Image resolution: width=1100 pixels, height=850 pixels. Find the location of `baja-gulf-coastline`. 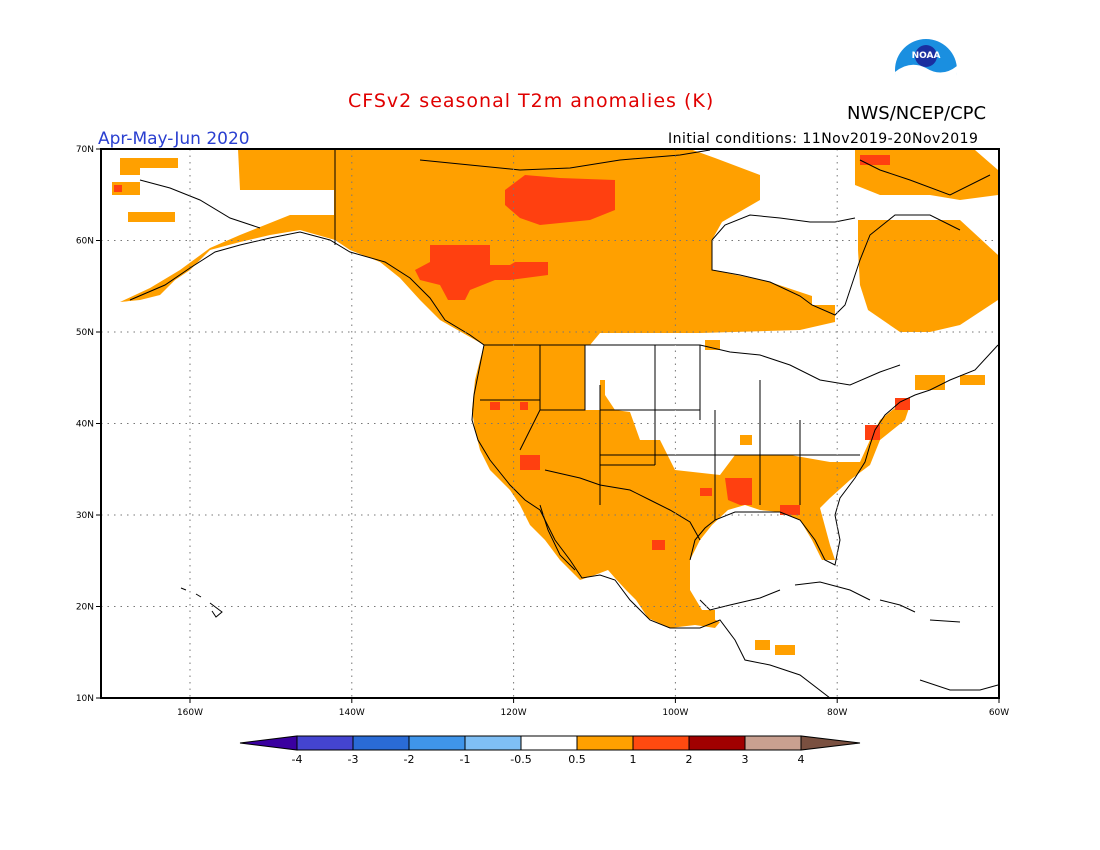

baja-gulf-coastline is located at coordinates (557, 537).